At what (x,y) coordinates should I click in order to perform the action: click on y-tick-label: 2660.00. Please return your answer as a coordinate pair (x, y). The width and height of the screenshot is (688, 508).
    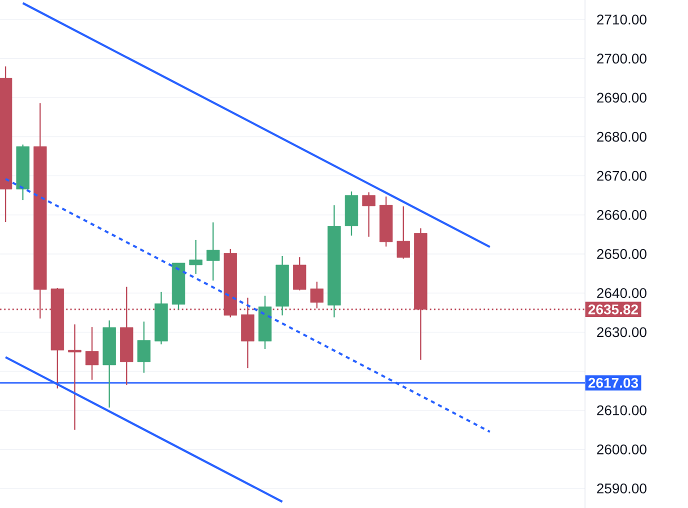
    Looking at the image, I should click on (621, 215).